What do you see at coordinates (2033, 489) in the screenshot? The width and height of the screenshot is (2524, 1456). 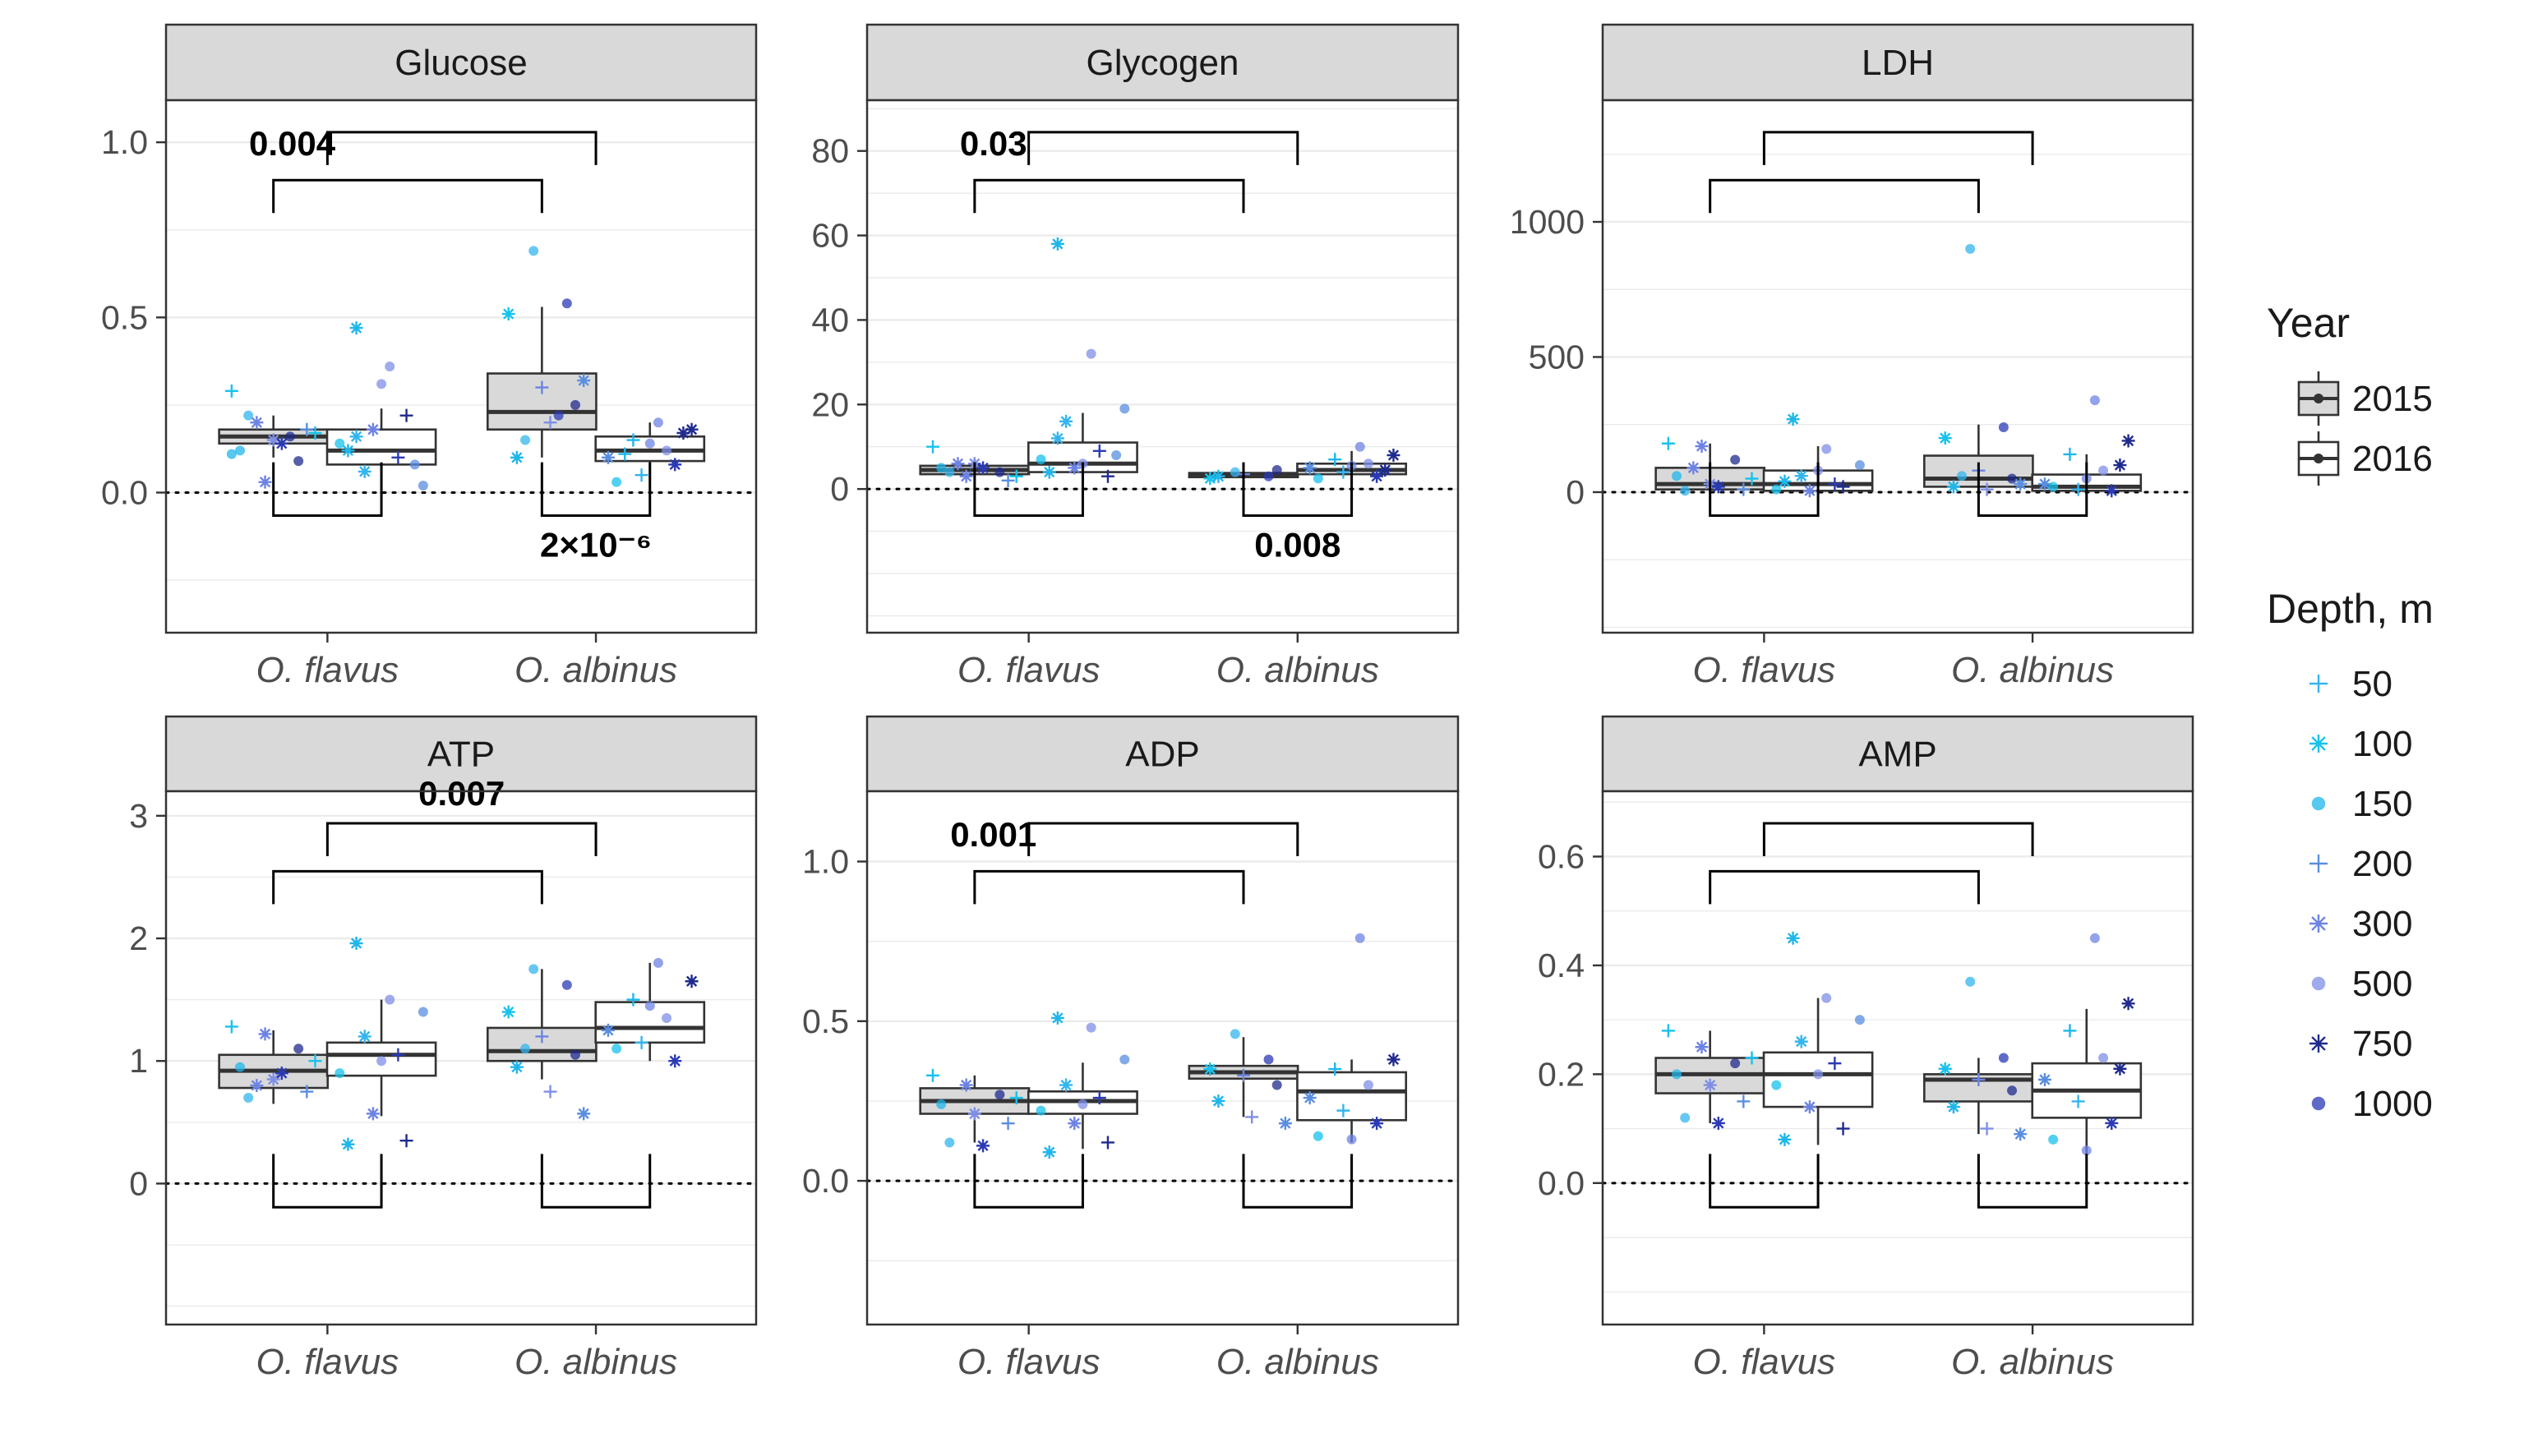 I see `bracket-albinus-years` at bounding box center [2033, 489].